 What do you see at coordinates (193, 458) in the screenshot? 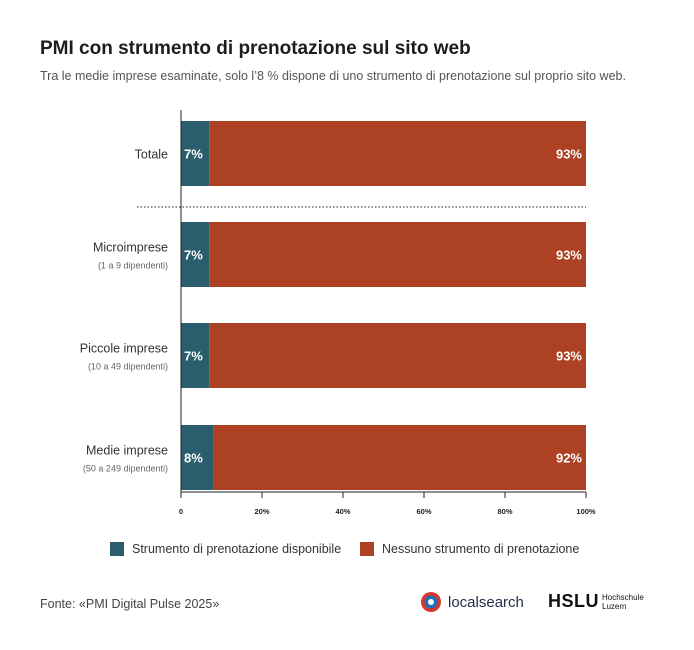
I see `data-label-3-0: 8%` at bounding box center [193, 458].